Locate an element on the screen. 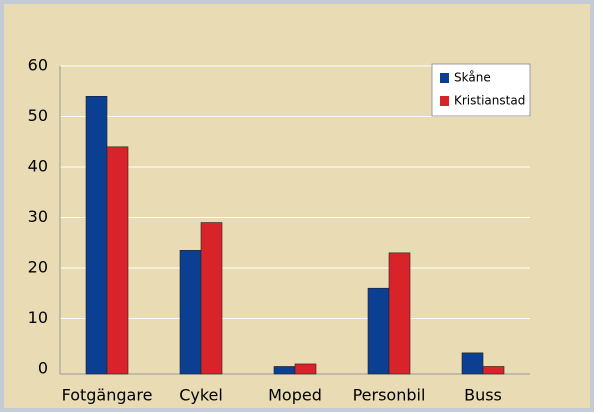 The height and width of the screenshot is (414, 603). x-tick-label: Cykel is located at coordinates (201, 395).